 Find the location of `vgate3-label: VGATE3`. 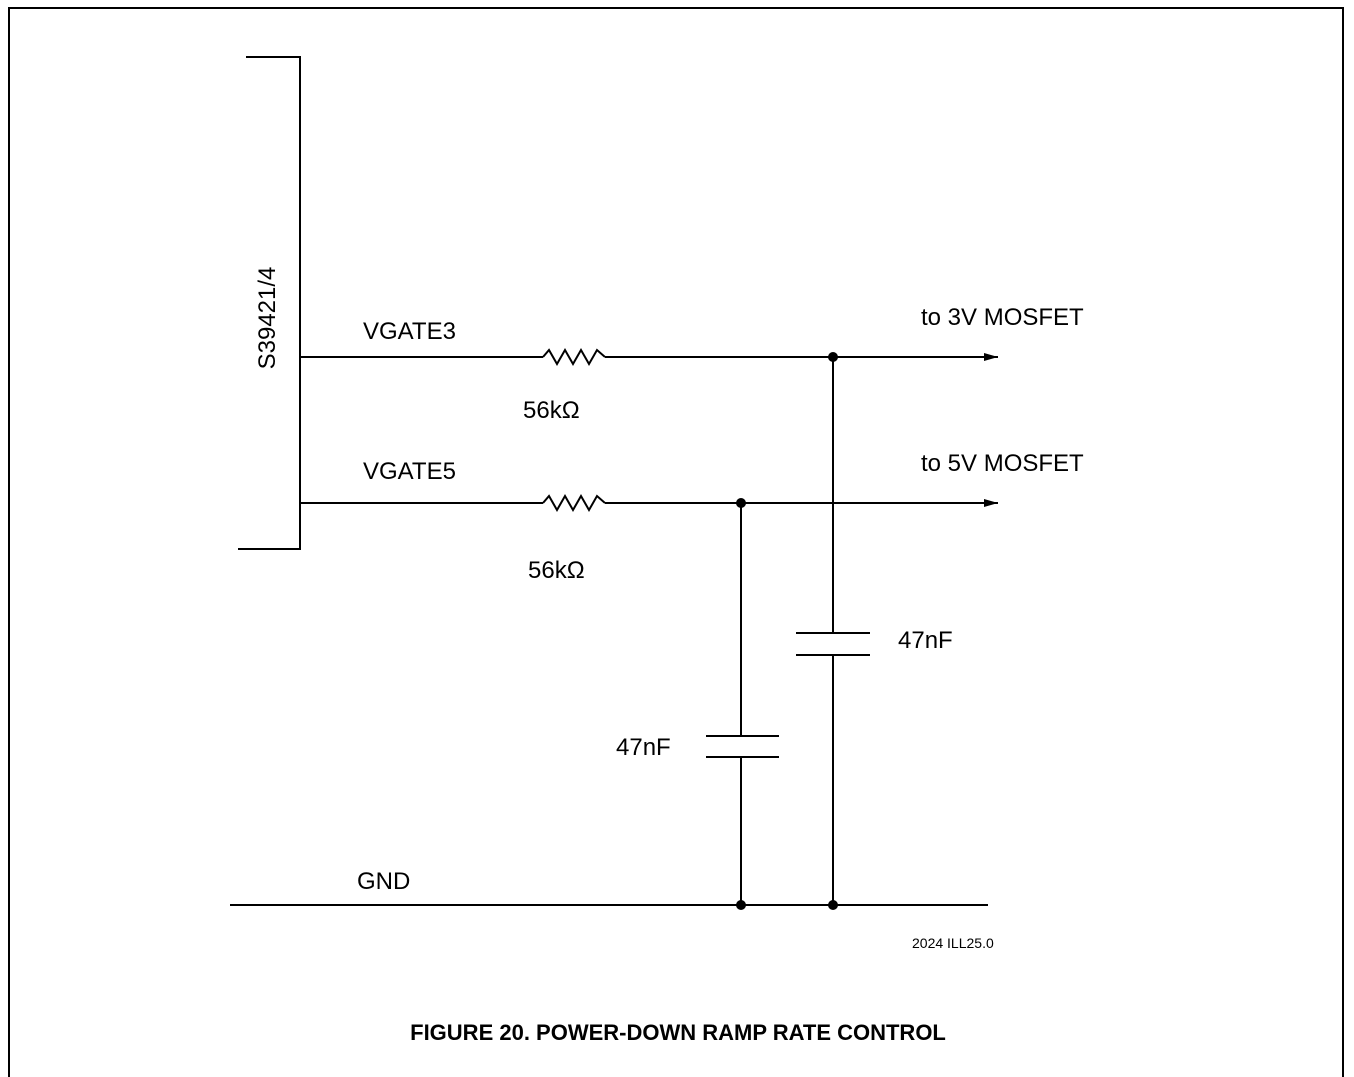

vgate3-label: VGATE3 is located at coordinates (409, 331).